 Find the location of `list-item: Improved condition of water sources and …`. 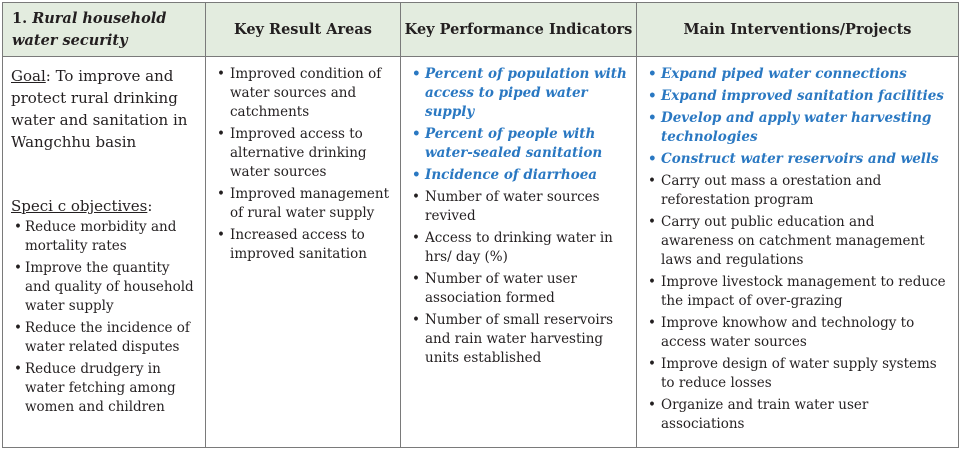

list-item: Improved condition of water sources and … is located at coordinates (303, 93).